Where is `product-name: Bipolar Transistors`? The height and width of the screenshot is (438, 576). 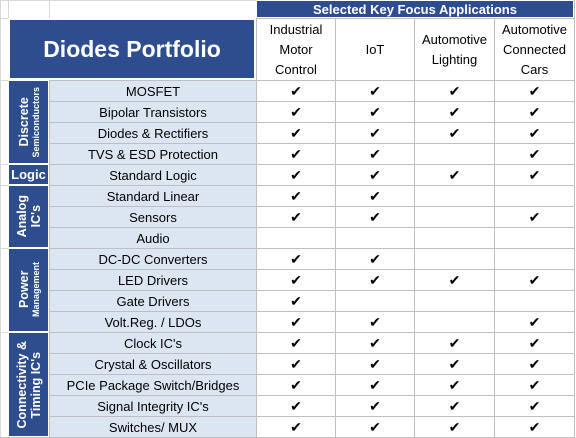 product-name: Bipolar Transistors is located at coordinates (152, 111).